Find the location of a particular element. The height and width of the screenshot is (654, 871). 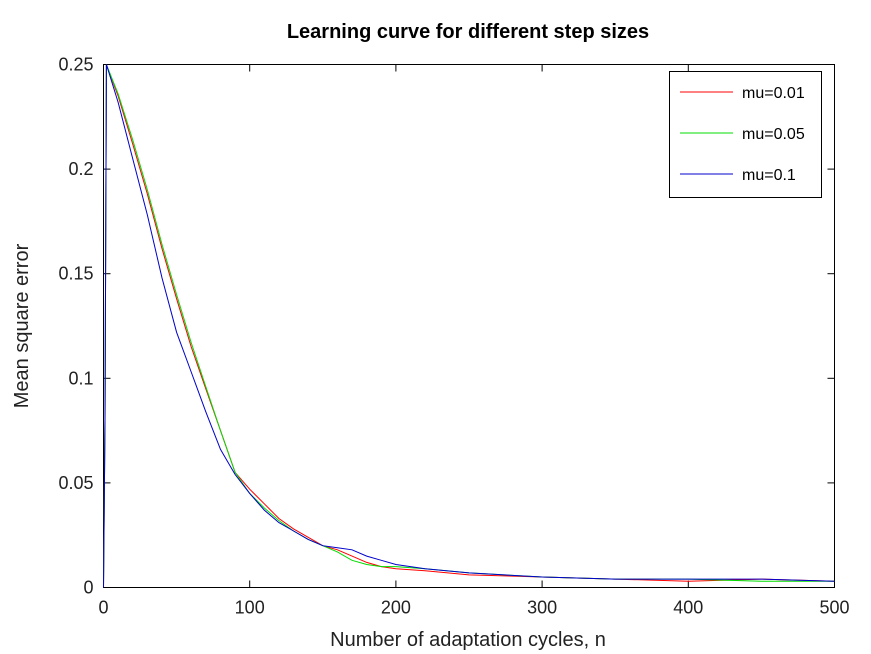

y-tick-label: 0 is located at coordinates (88, 588).